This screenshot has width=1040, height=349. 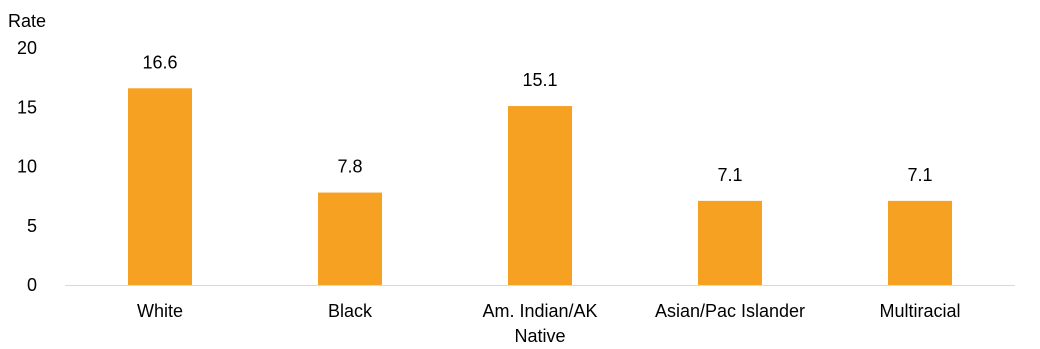 What do you see at coordinates (919, 311) in the screenshot?
I see `category-label: Multiracial` at bounding box center [919, 311].